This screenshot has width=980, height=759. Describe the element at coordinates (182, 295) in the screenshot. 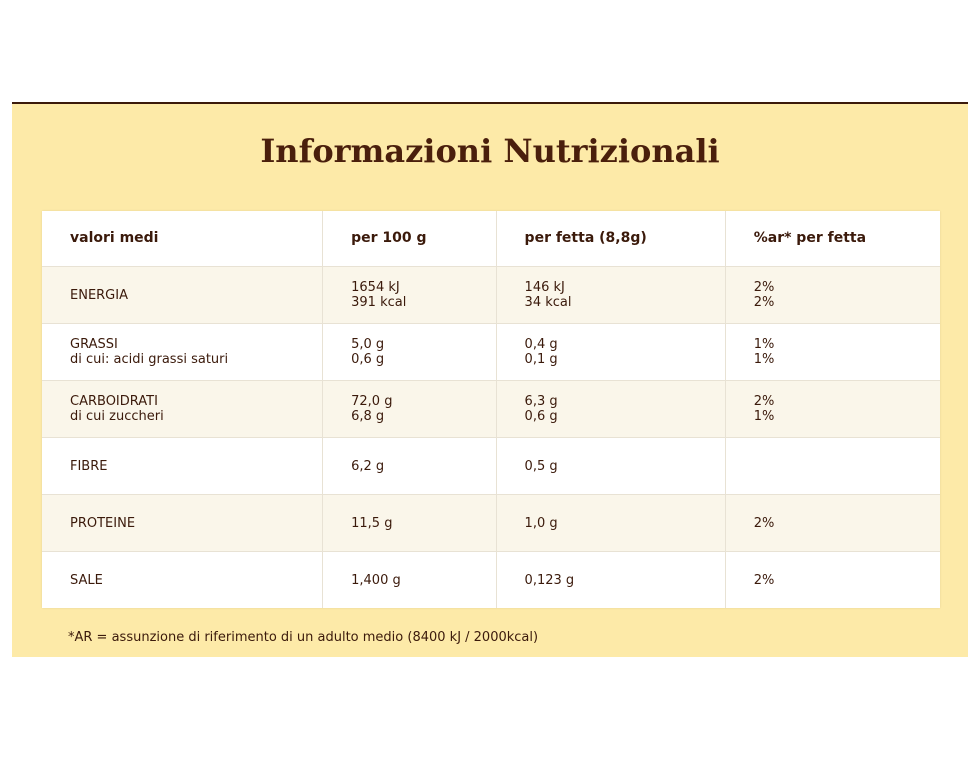

I see `table-cell: ENERGIA` at that location.